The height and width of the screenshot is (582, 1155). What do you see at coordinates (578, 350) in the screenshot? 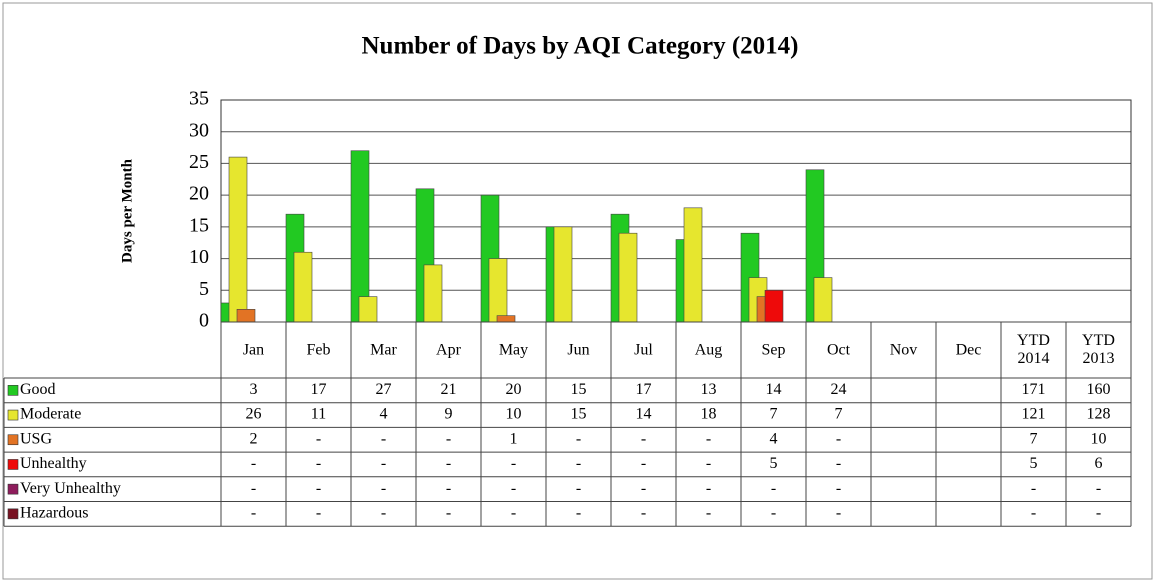
I see `x-tick-label: Jun` at bounding box center [578, 350].